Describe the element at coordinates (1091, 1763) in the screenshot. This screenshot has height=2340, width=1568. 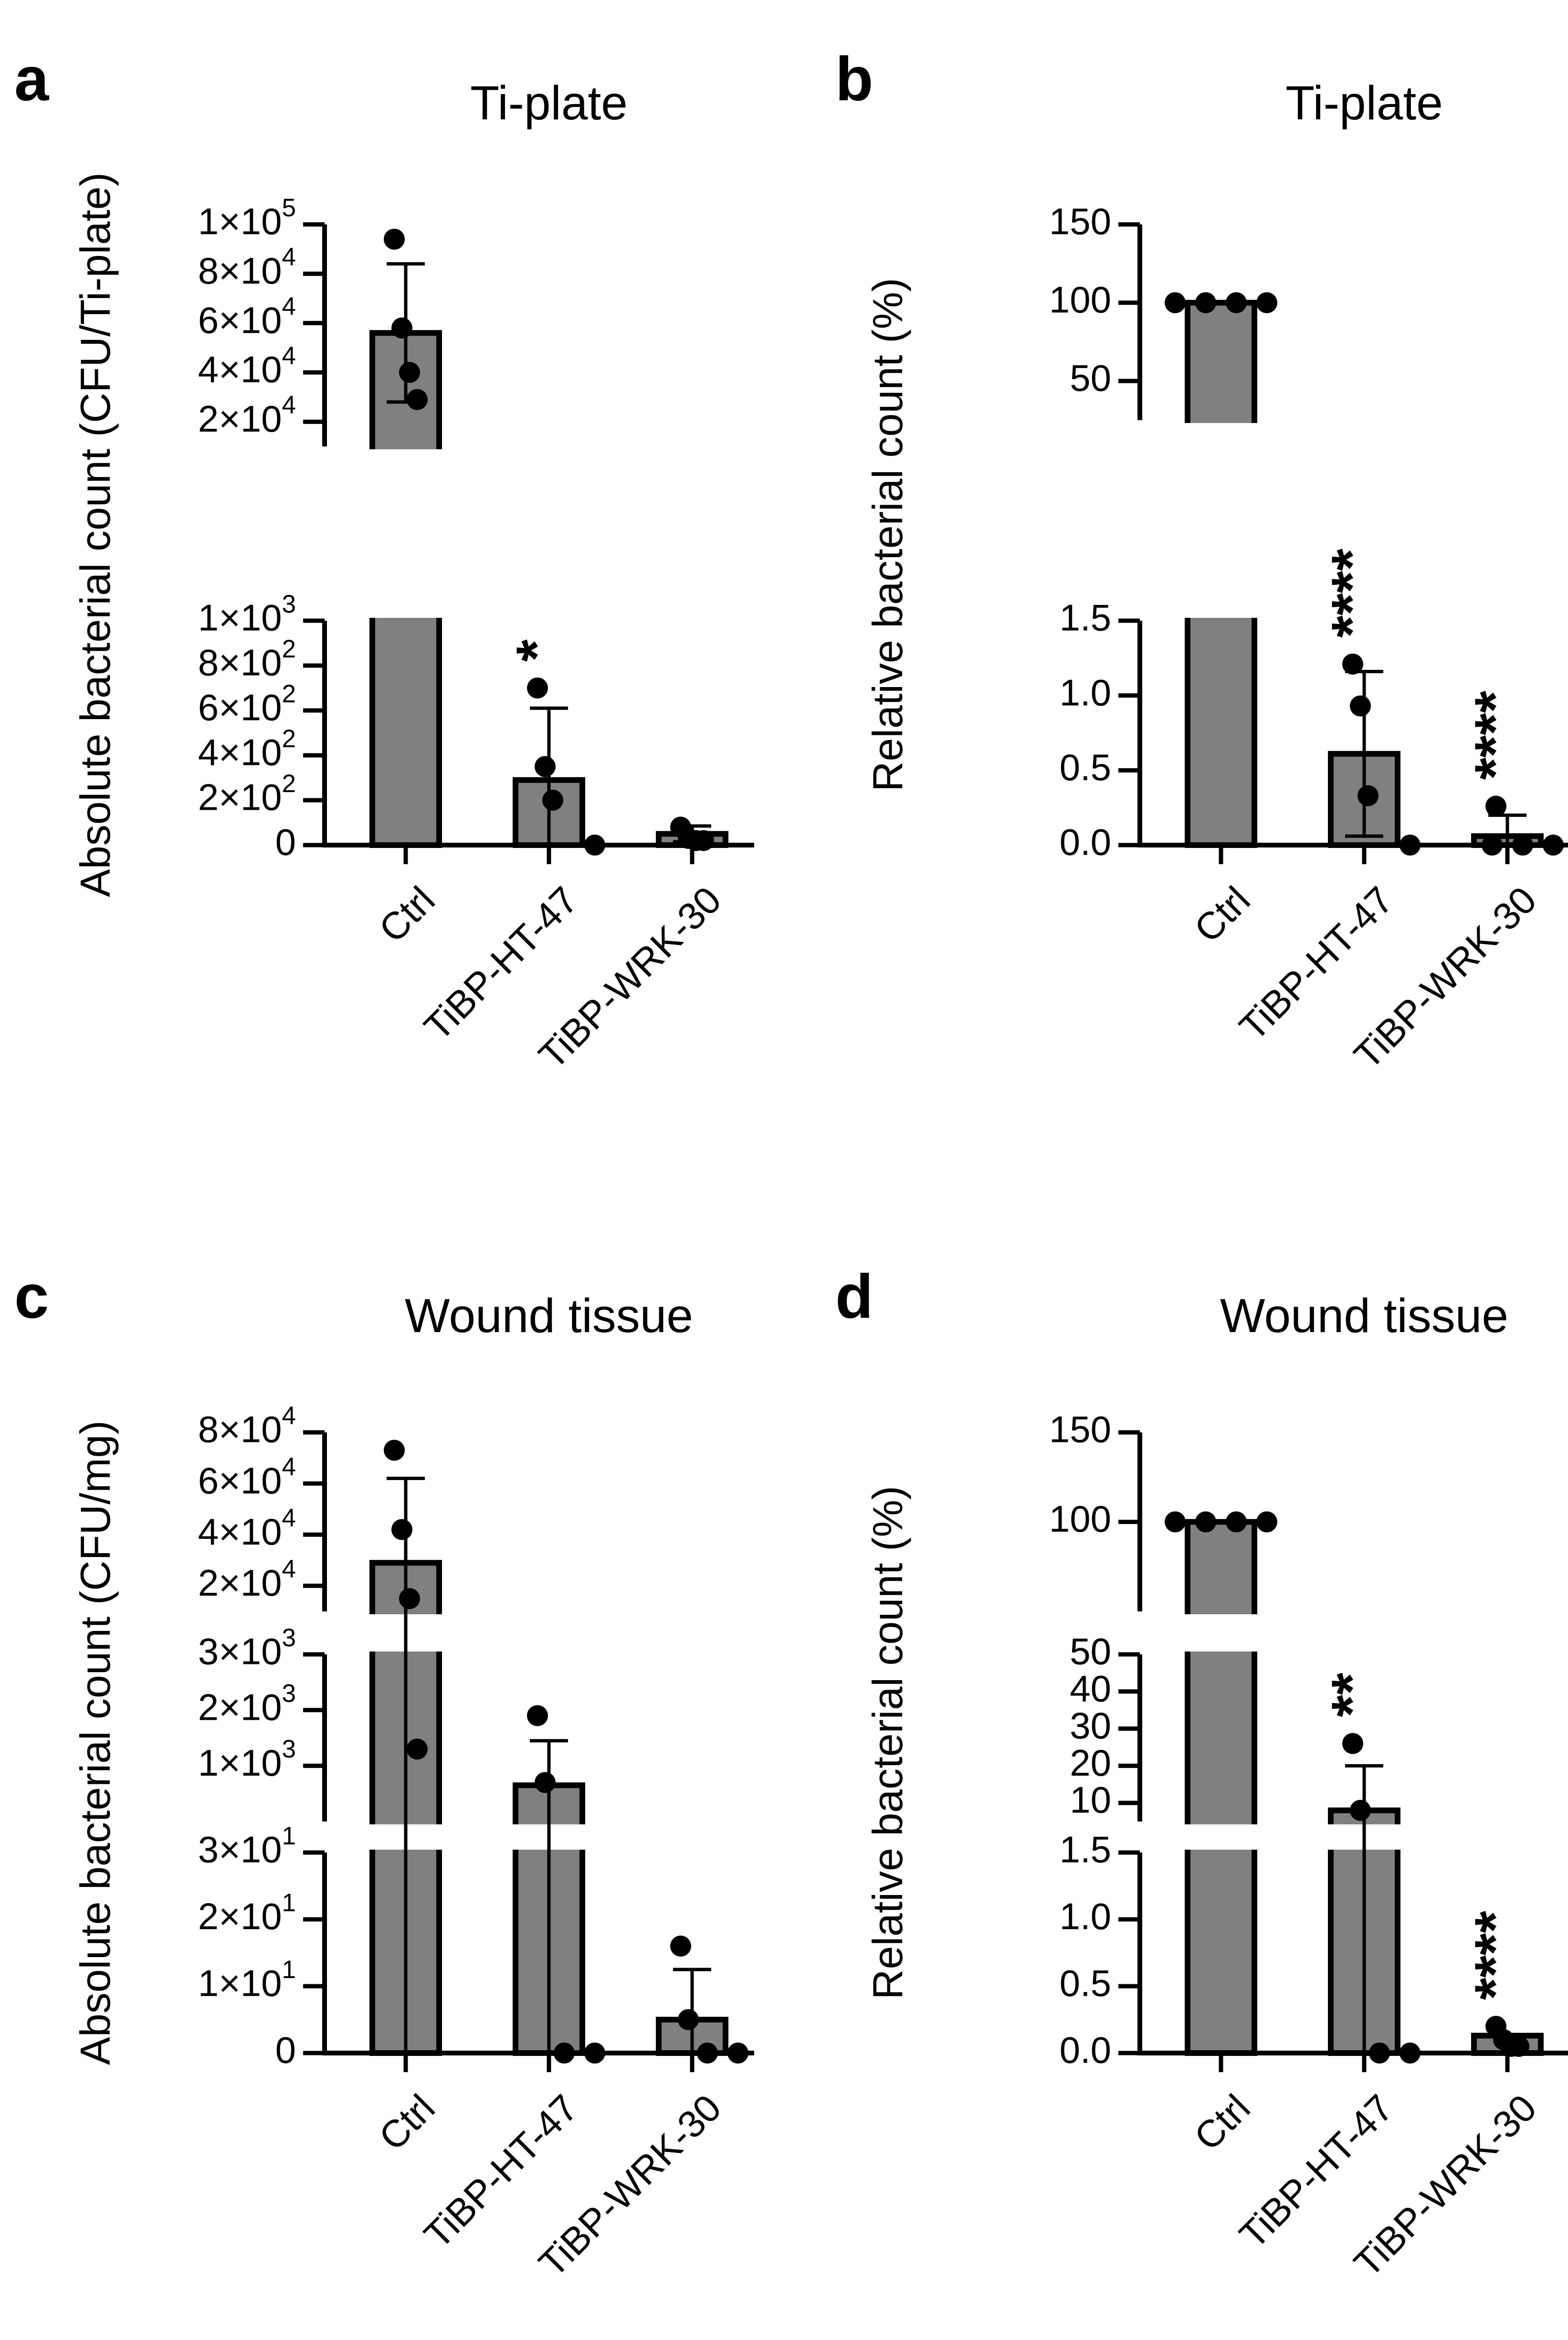
I see `y-tick-label: 20` at that location.